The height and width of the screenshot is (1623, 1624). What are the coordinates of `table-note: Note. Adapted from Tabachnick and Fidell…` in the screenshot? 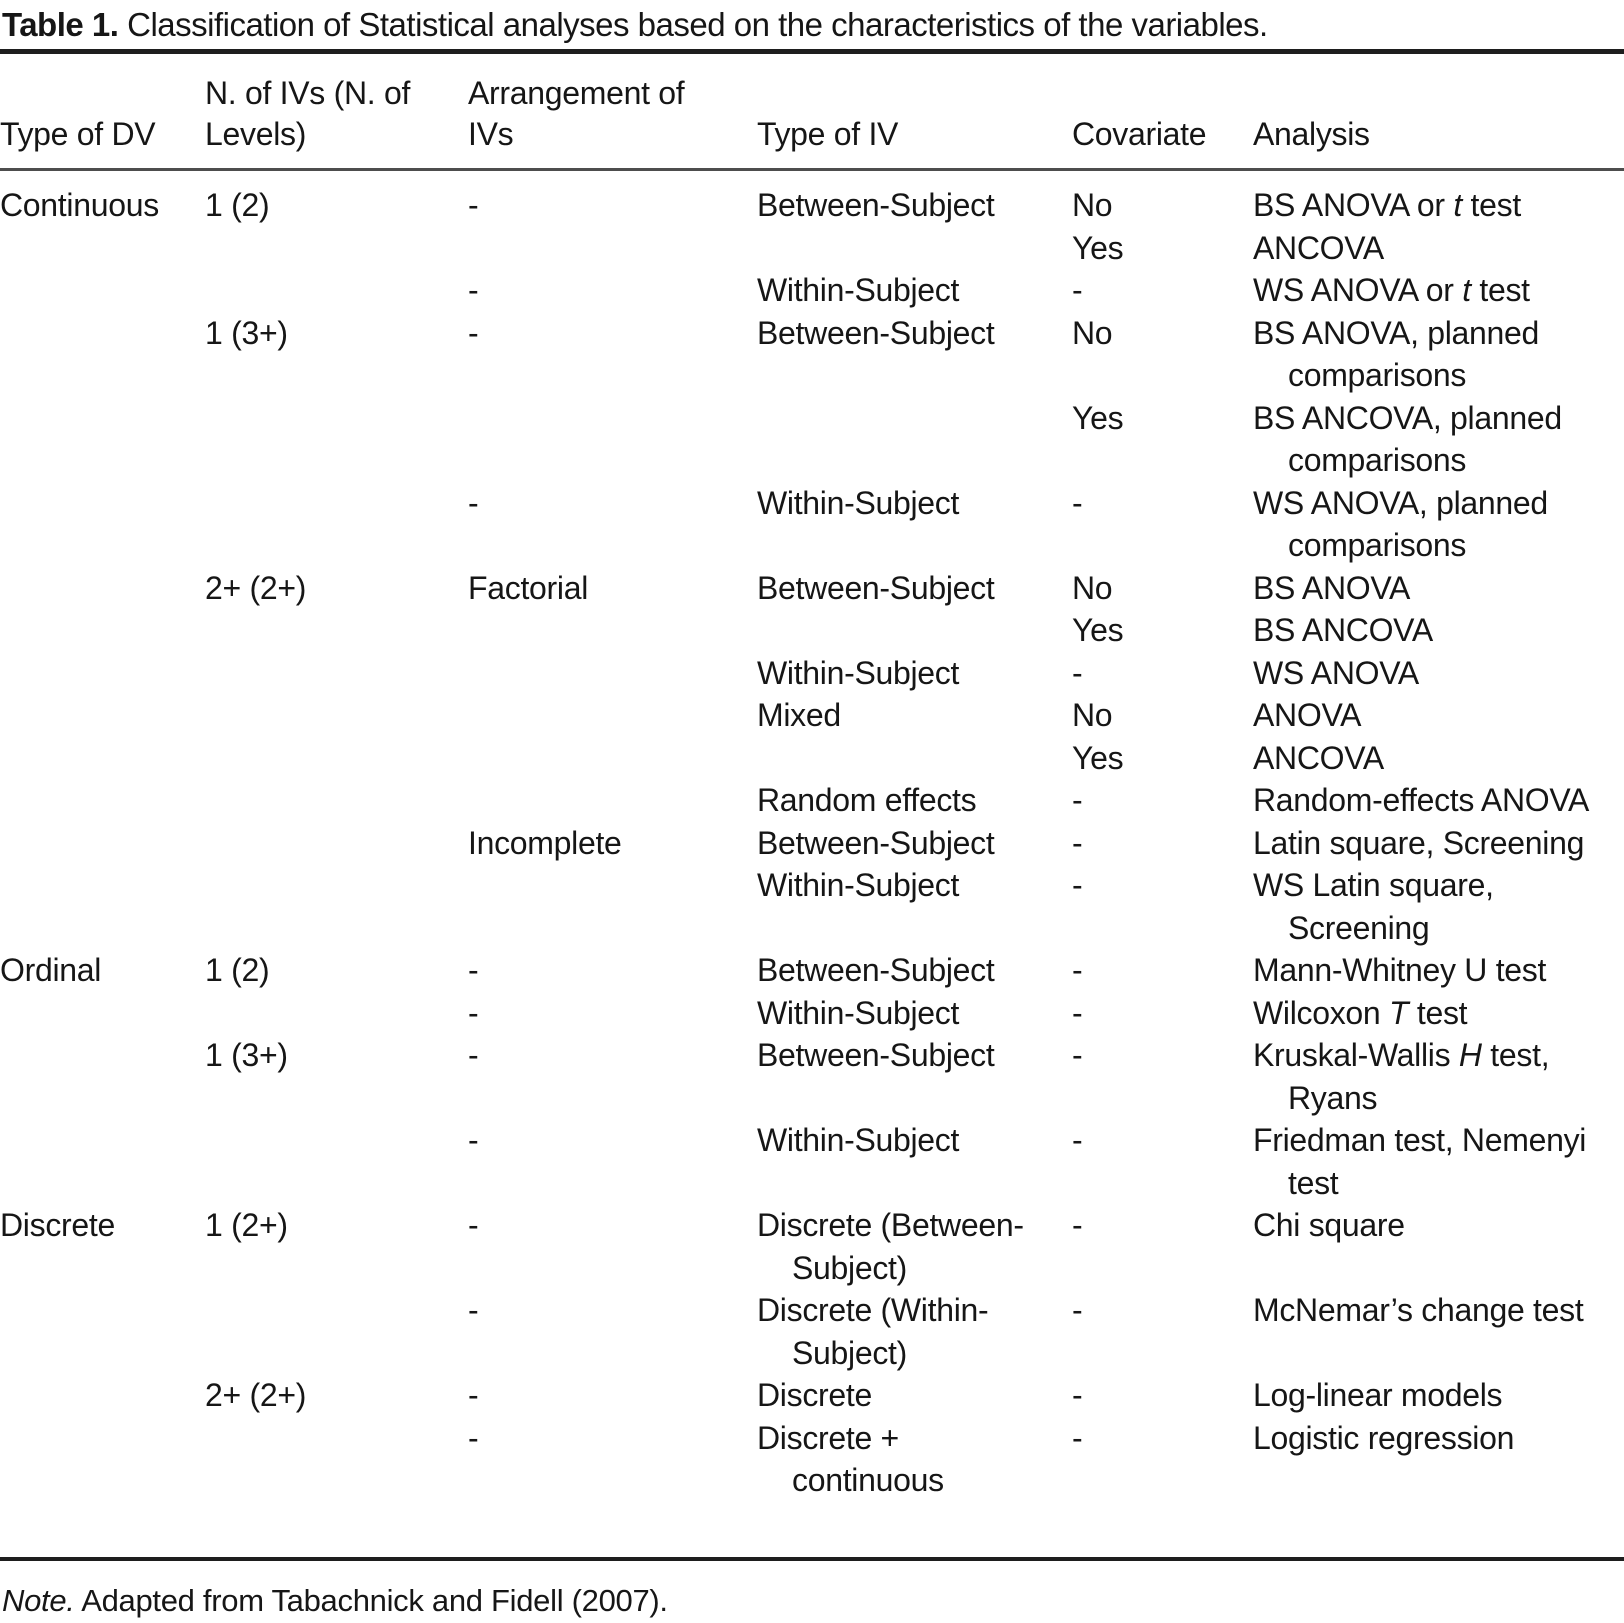 It's located at (812, 1601).